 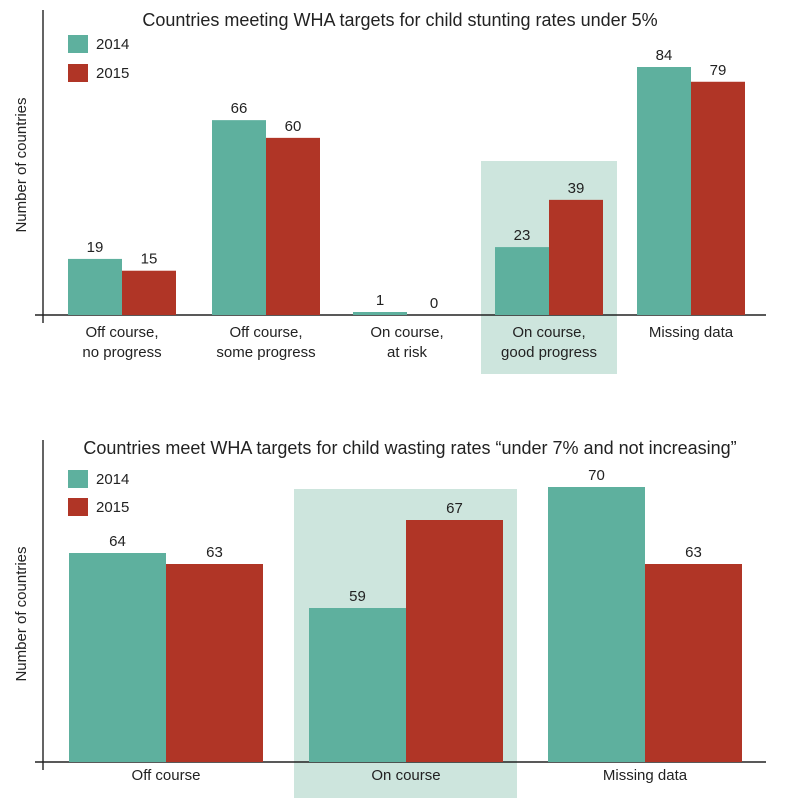 What do you see at coordinates (78, 73) in the screenshot?
I see `stunting-legend-swatch-2015` at bounding box center [78, 73].